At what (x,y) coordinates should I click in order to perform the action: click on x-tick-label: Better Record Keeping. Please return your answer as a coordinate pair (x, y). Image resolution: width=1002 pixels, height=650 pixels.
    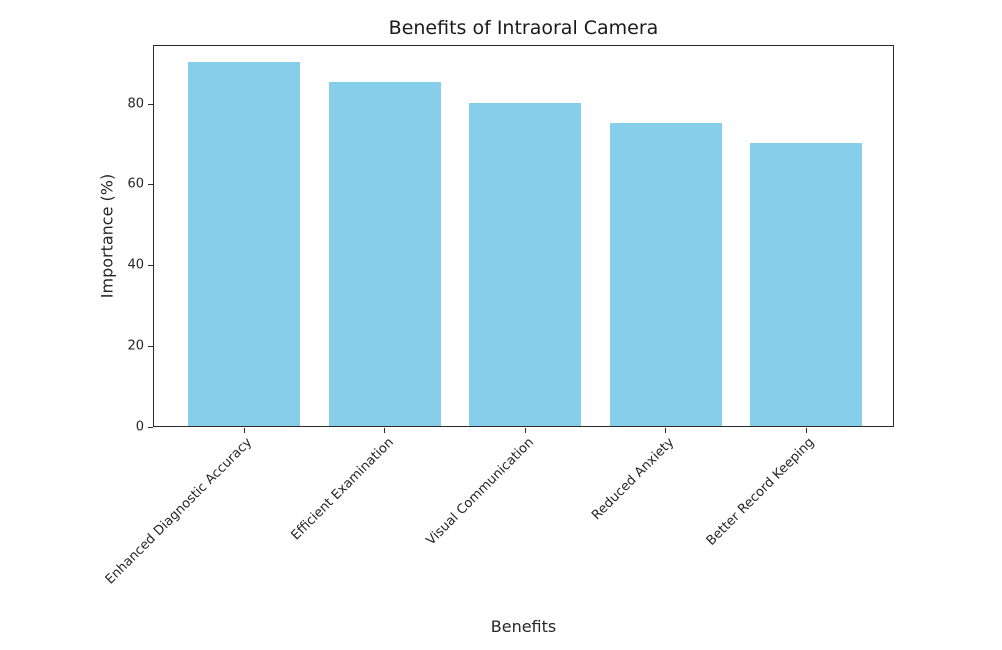
    Looking at the image, I should click on (760, 492).